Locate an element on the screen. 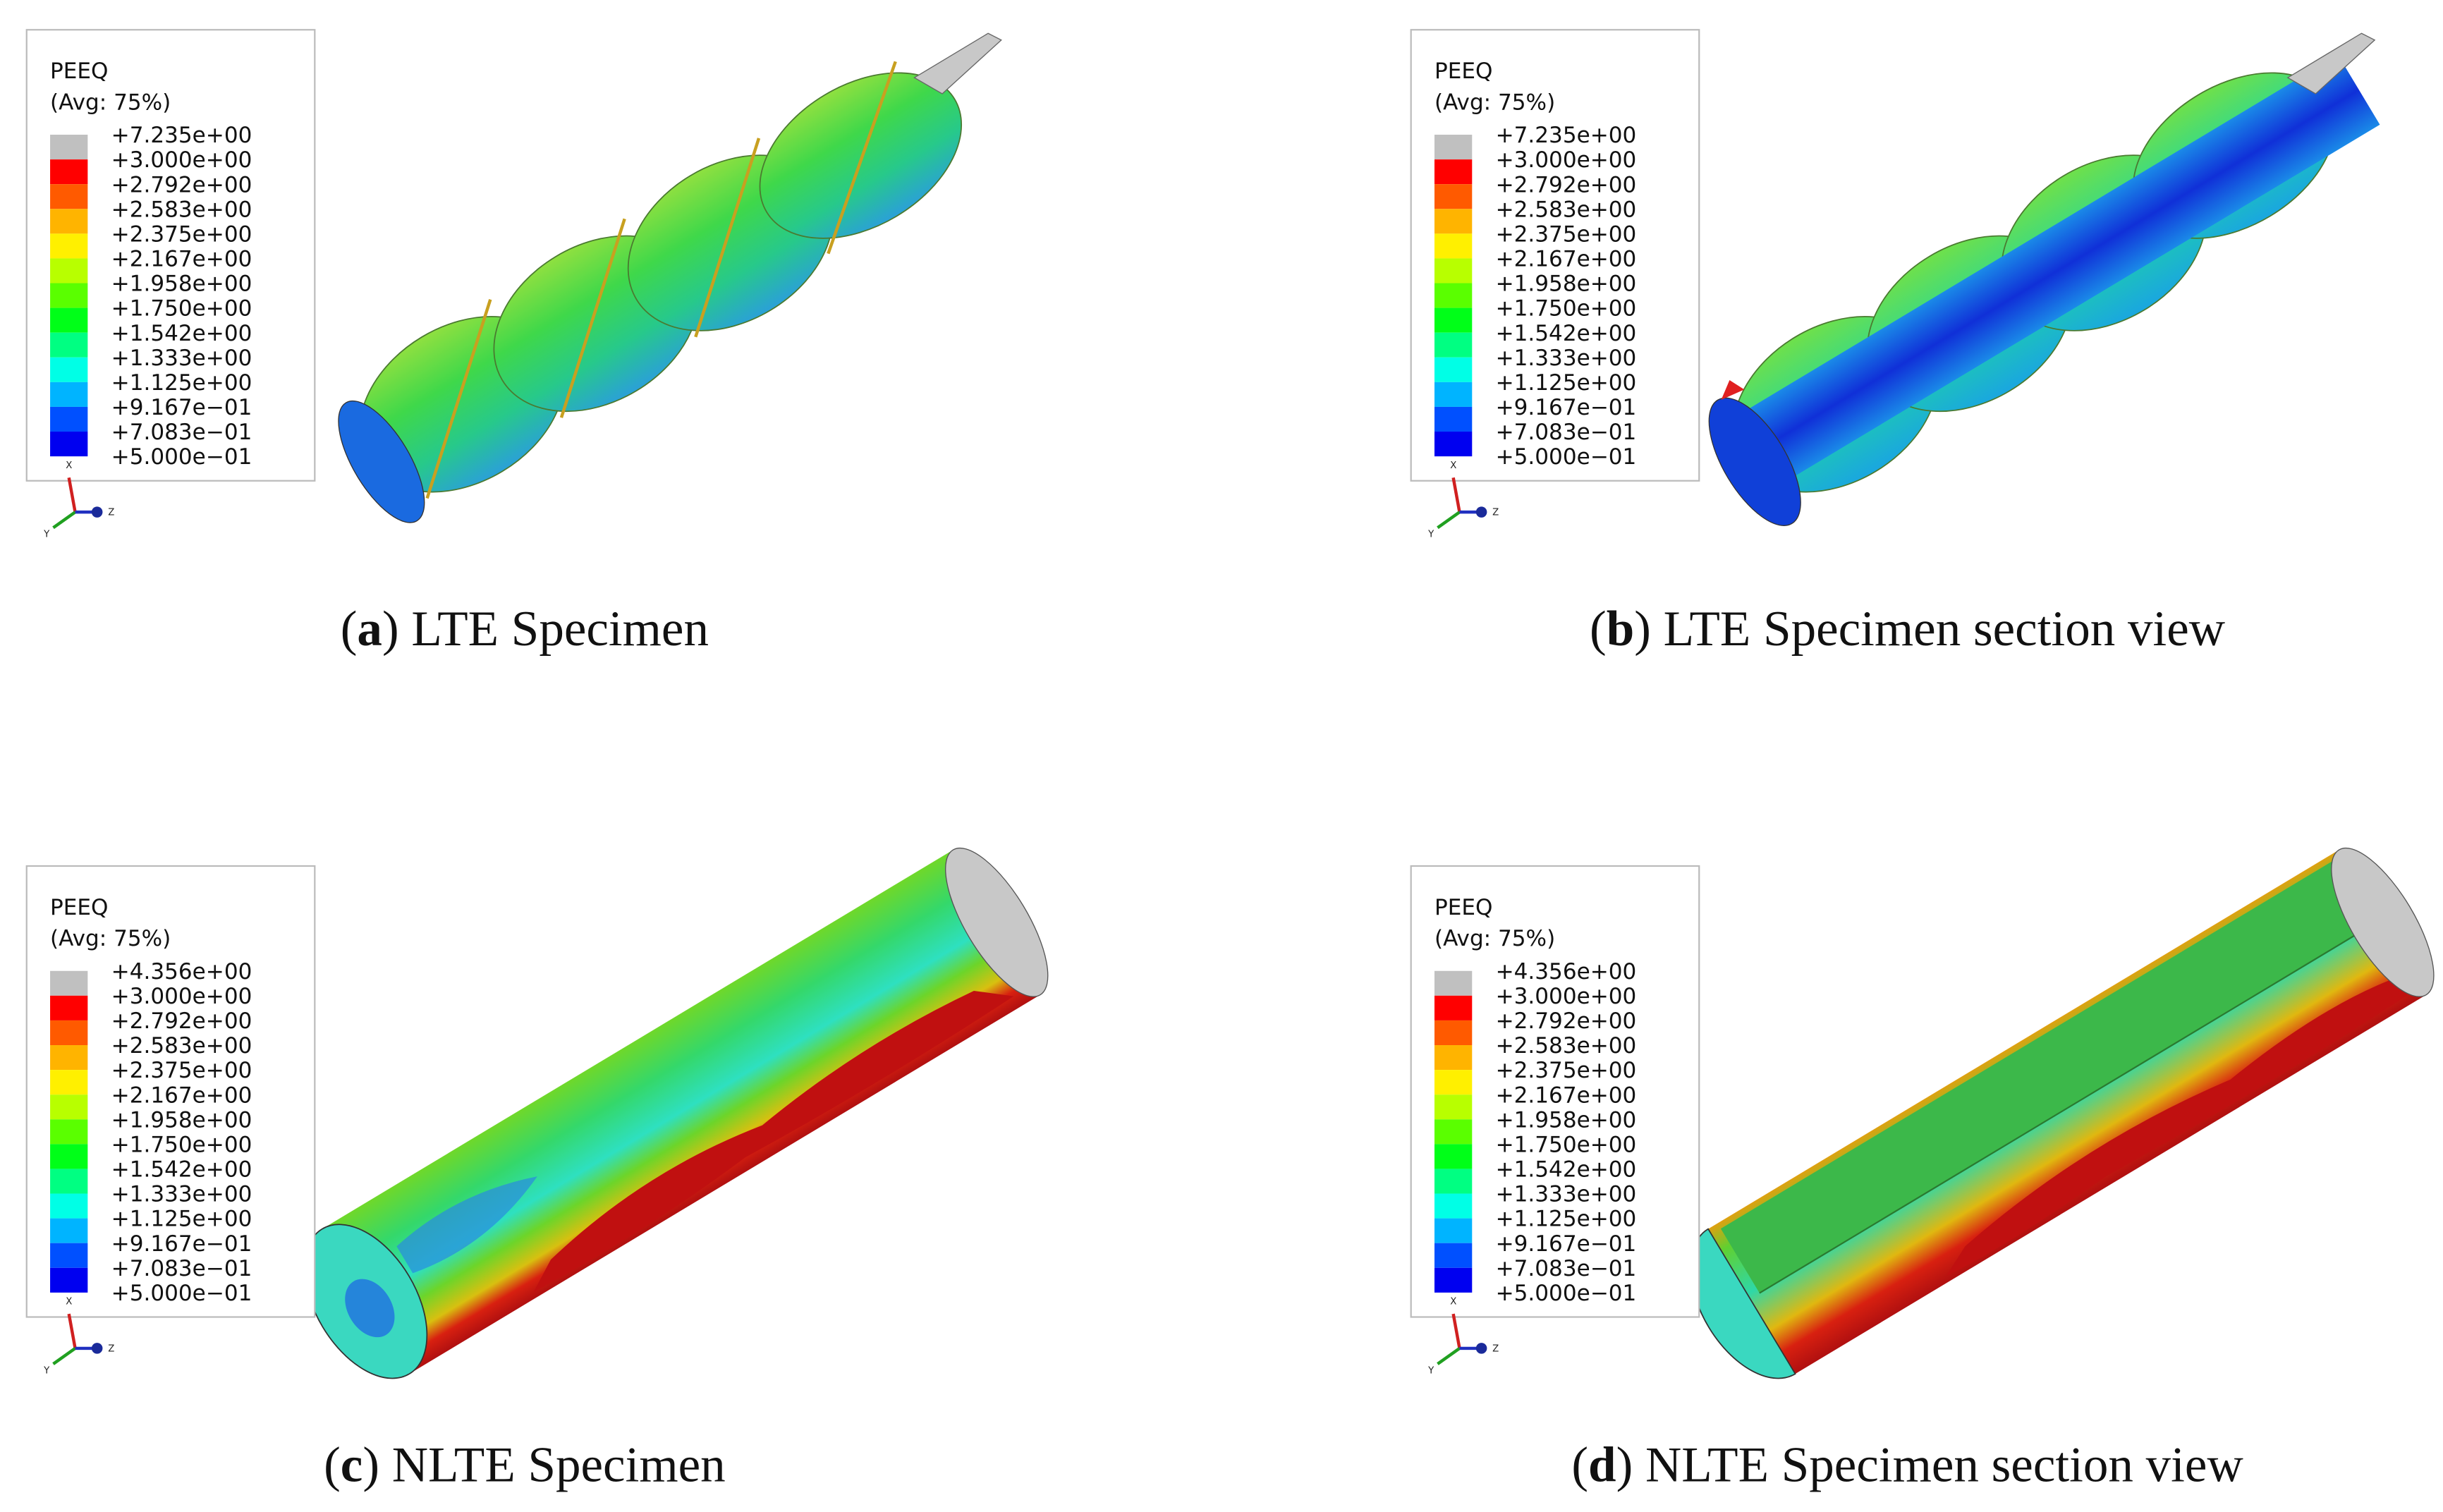 This screenshot has width=2443, height=1512. legend-value: +9.167e−01 is located at coordinates (182, 407).